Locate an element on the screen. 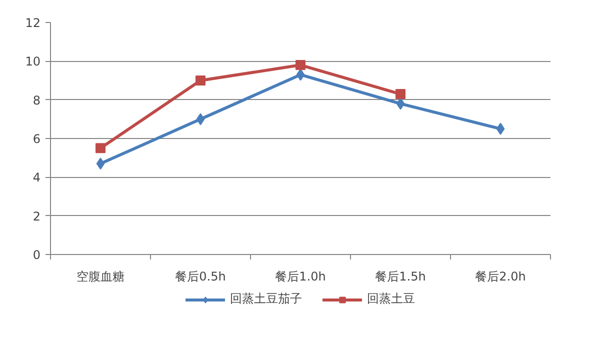 This screenshot has height=338, width=594. x-tick-label: 空腹血糖 is located at coordinates (100, 277).